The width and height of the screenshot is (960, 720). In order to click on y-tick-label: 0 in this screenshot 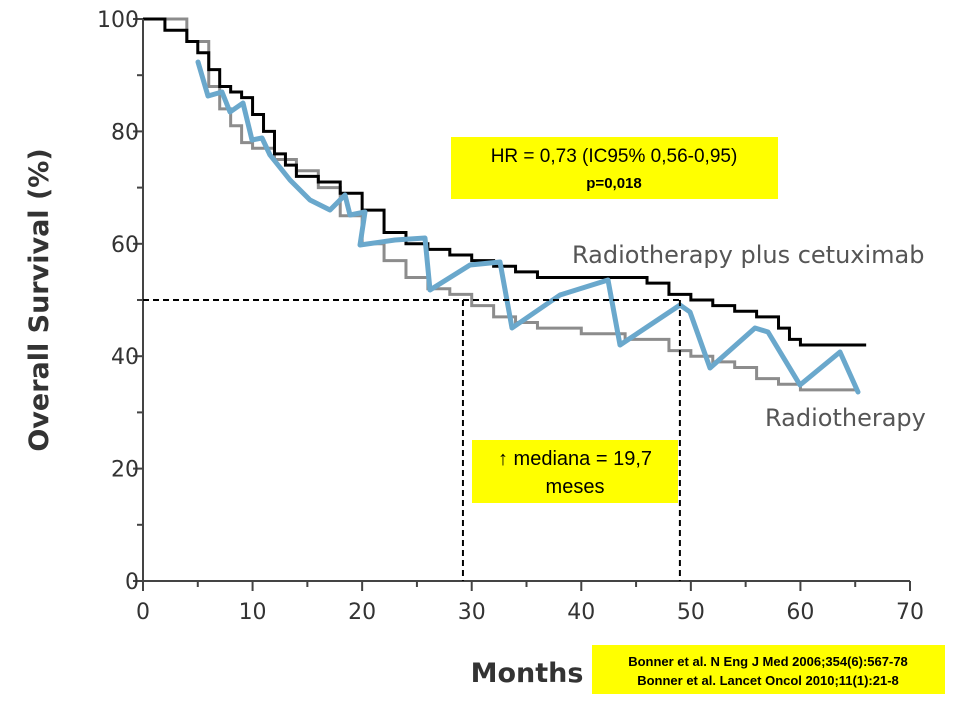, I will do `click(132, 582)`.